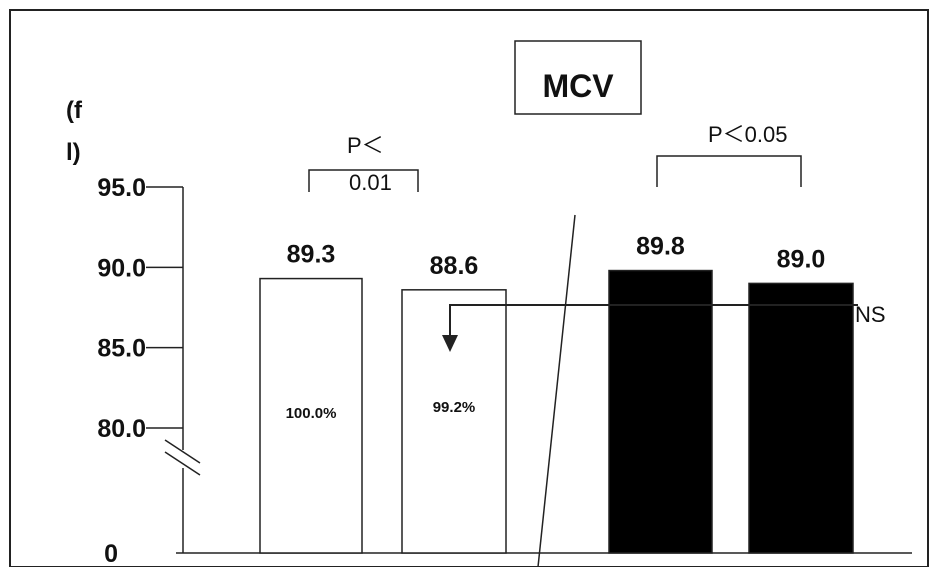 The height and width of the screenshot is (567, 938). What do you see at coordinates (660, 247) in the screenshot?
I see `bar-value-label: 89.8` at bounding box center [660, 247].